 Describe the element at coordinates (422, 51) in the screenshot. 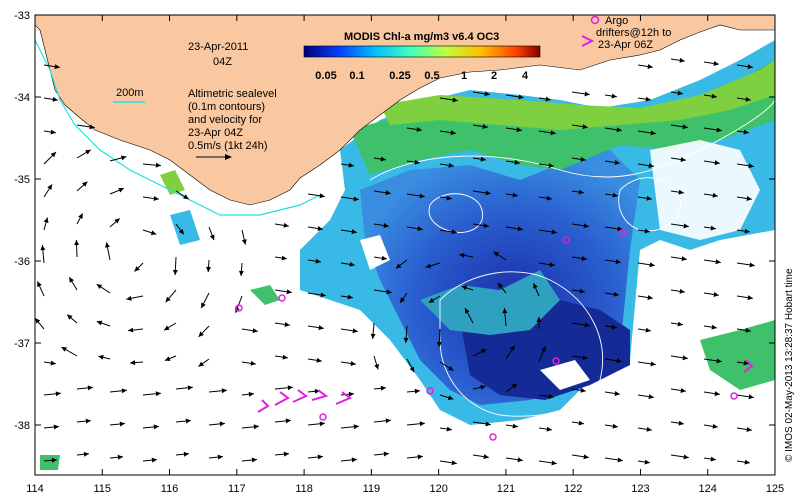

I see `colorbar` at that location.